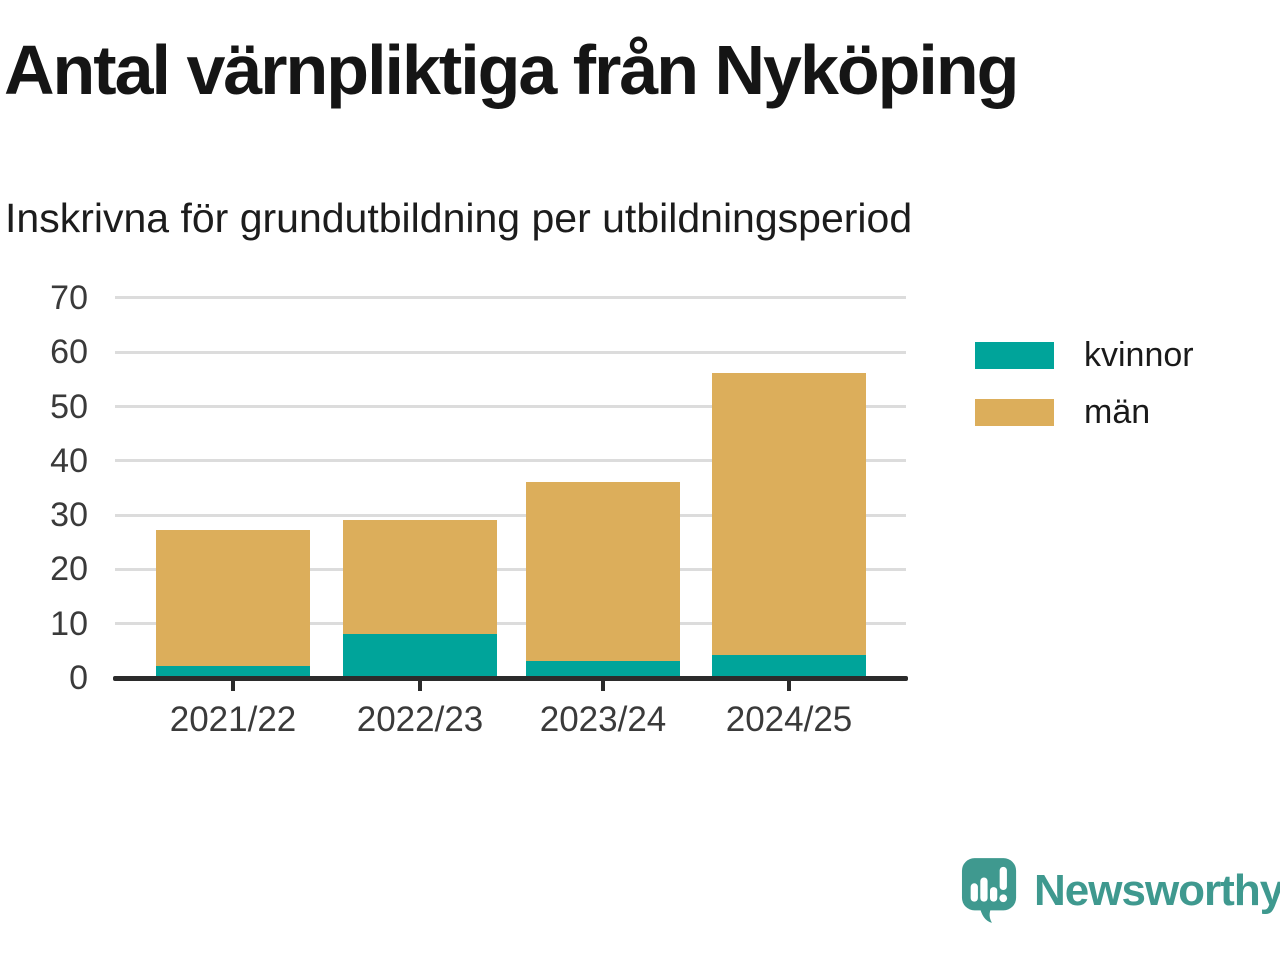 The height and width of the screenshot is (960, 1280). Describe the element at coordinates (1062, 412) in the screenshot. I see `legend-item-män: män` at that location.